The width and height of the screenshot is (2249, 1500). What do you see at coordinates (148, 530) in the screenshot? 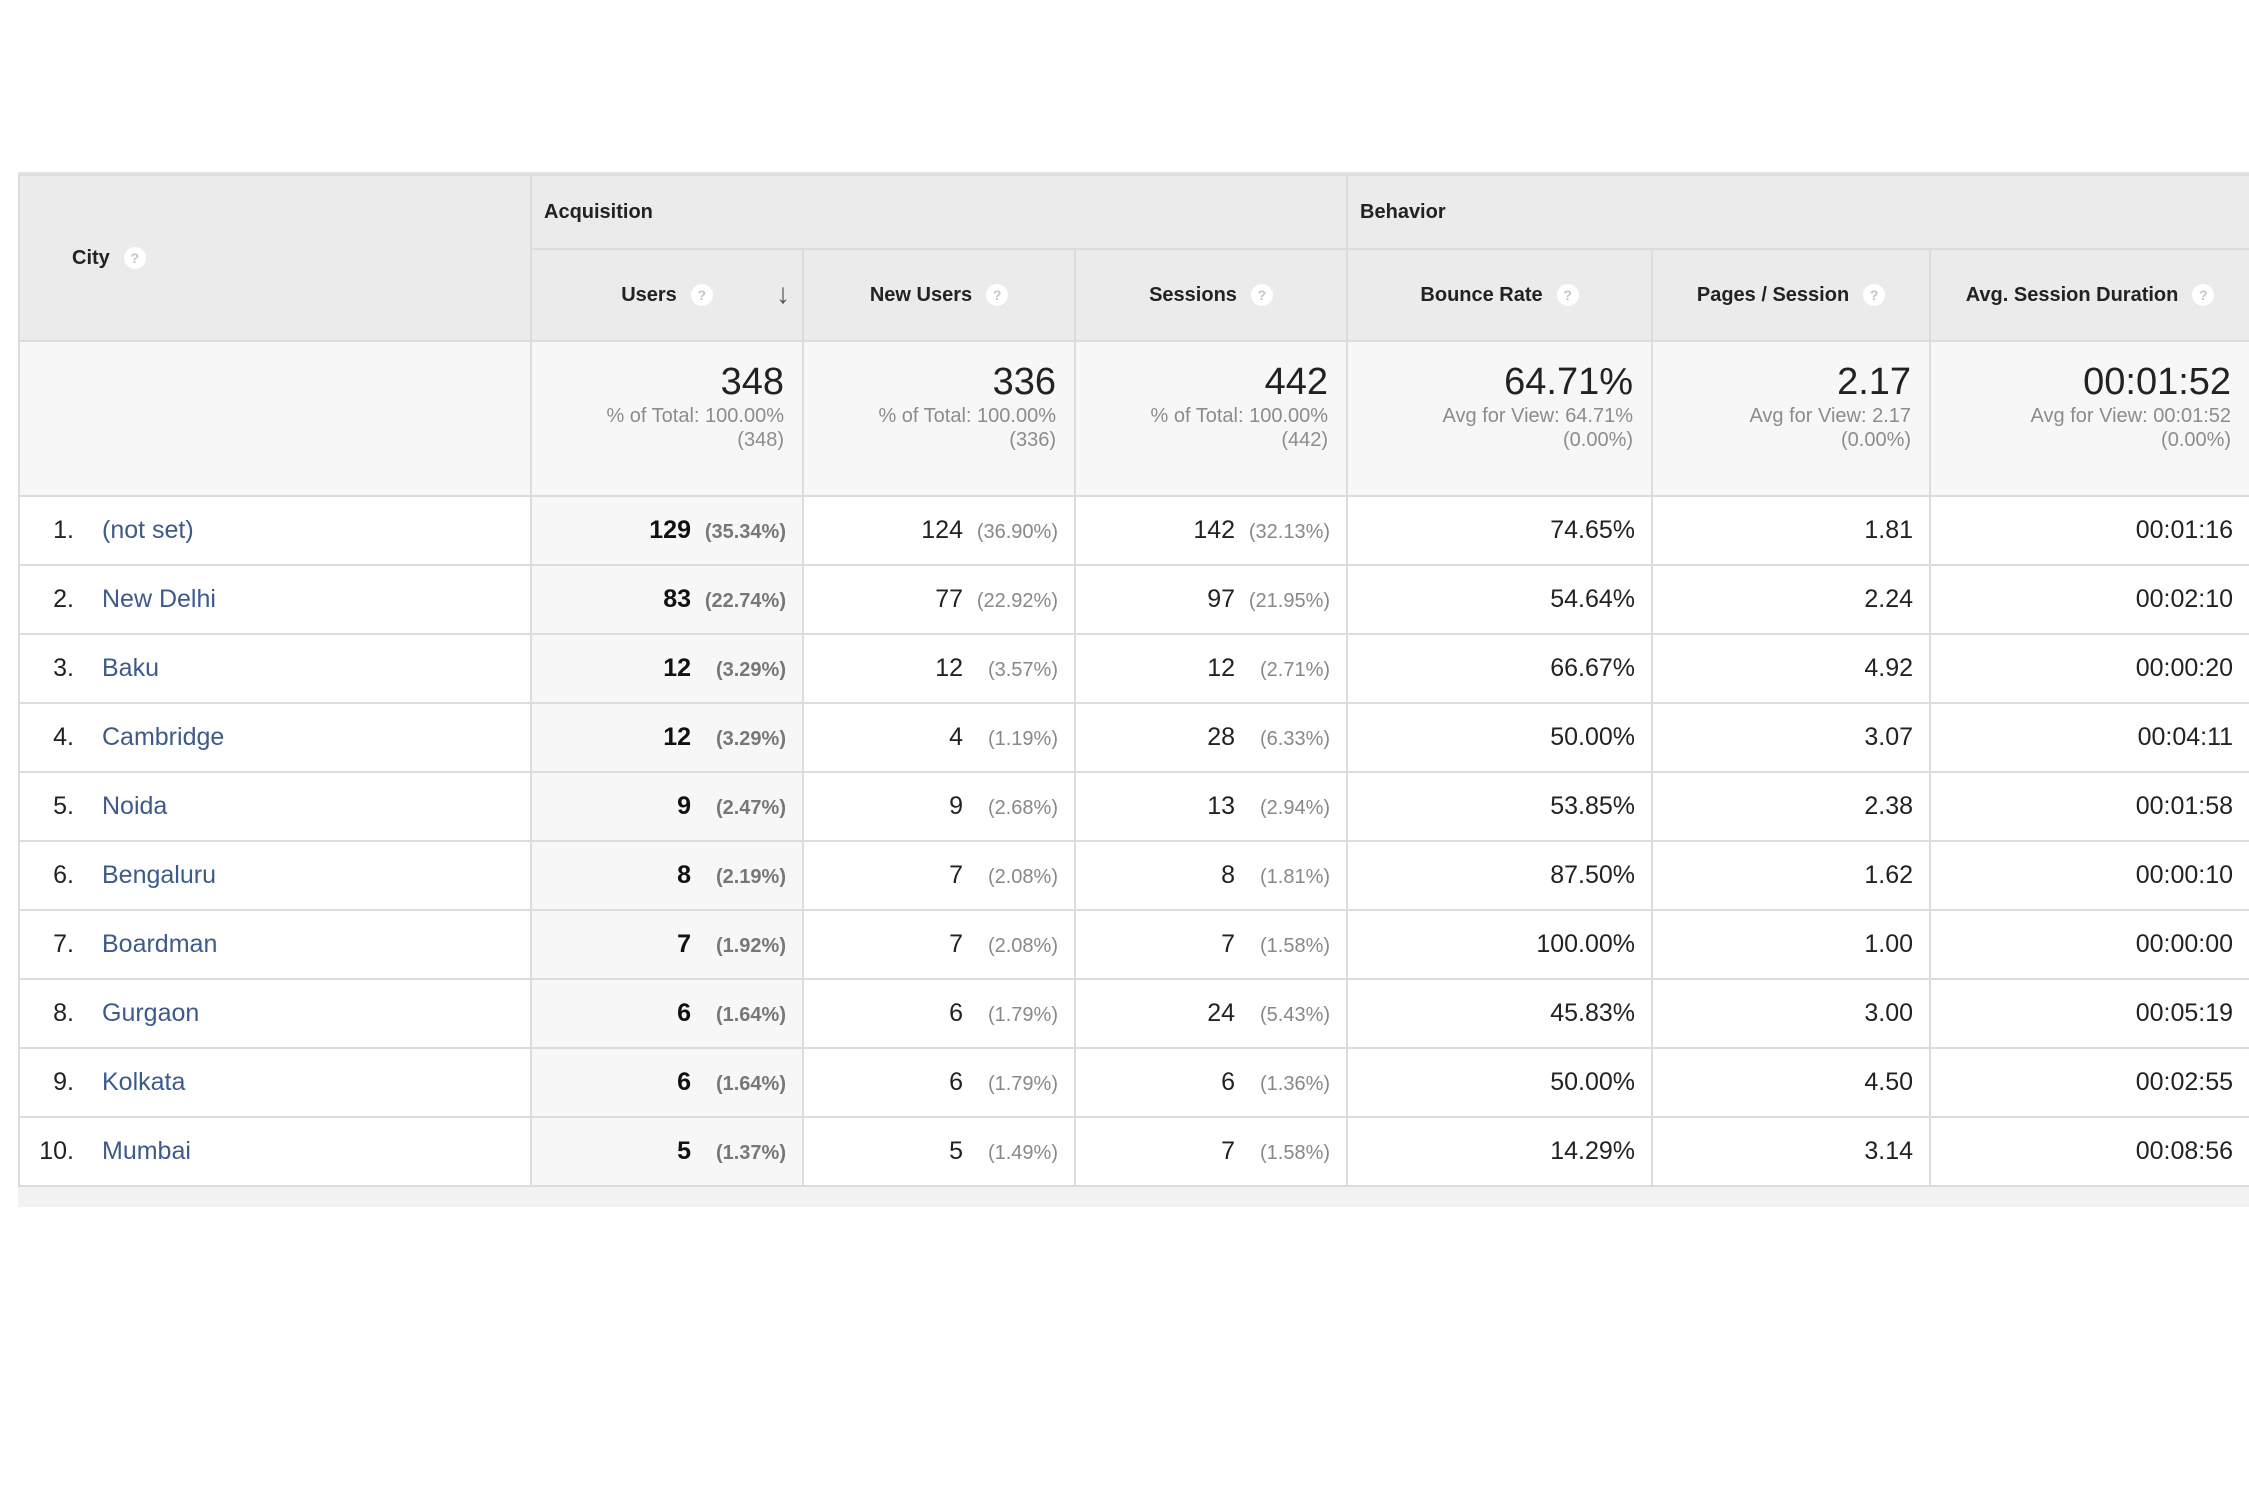
I see `city-link: (not set)` at bounding box center [148, 530].